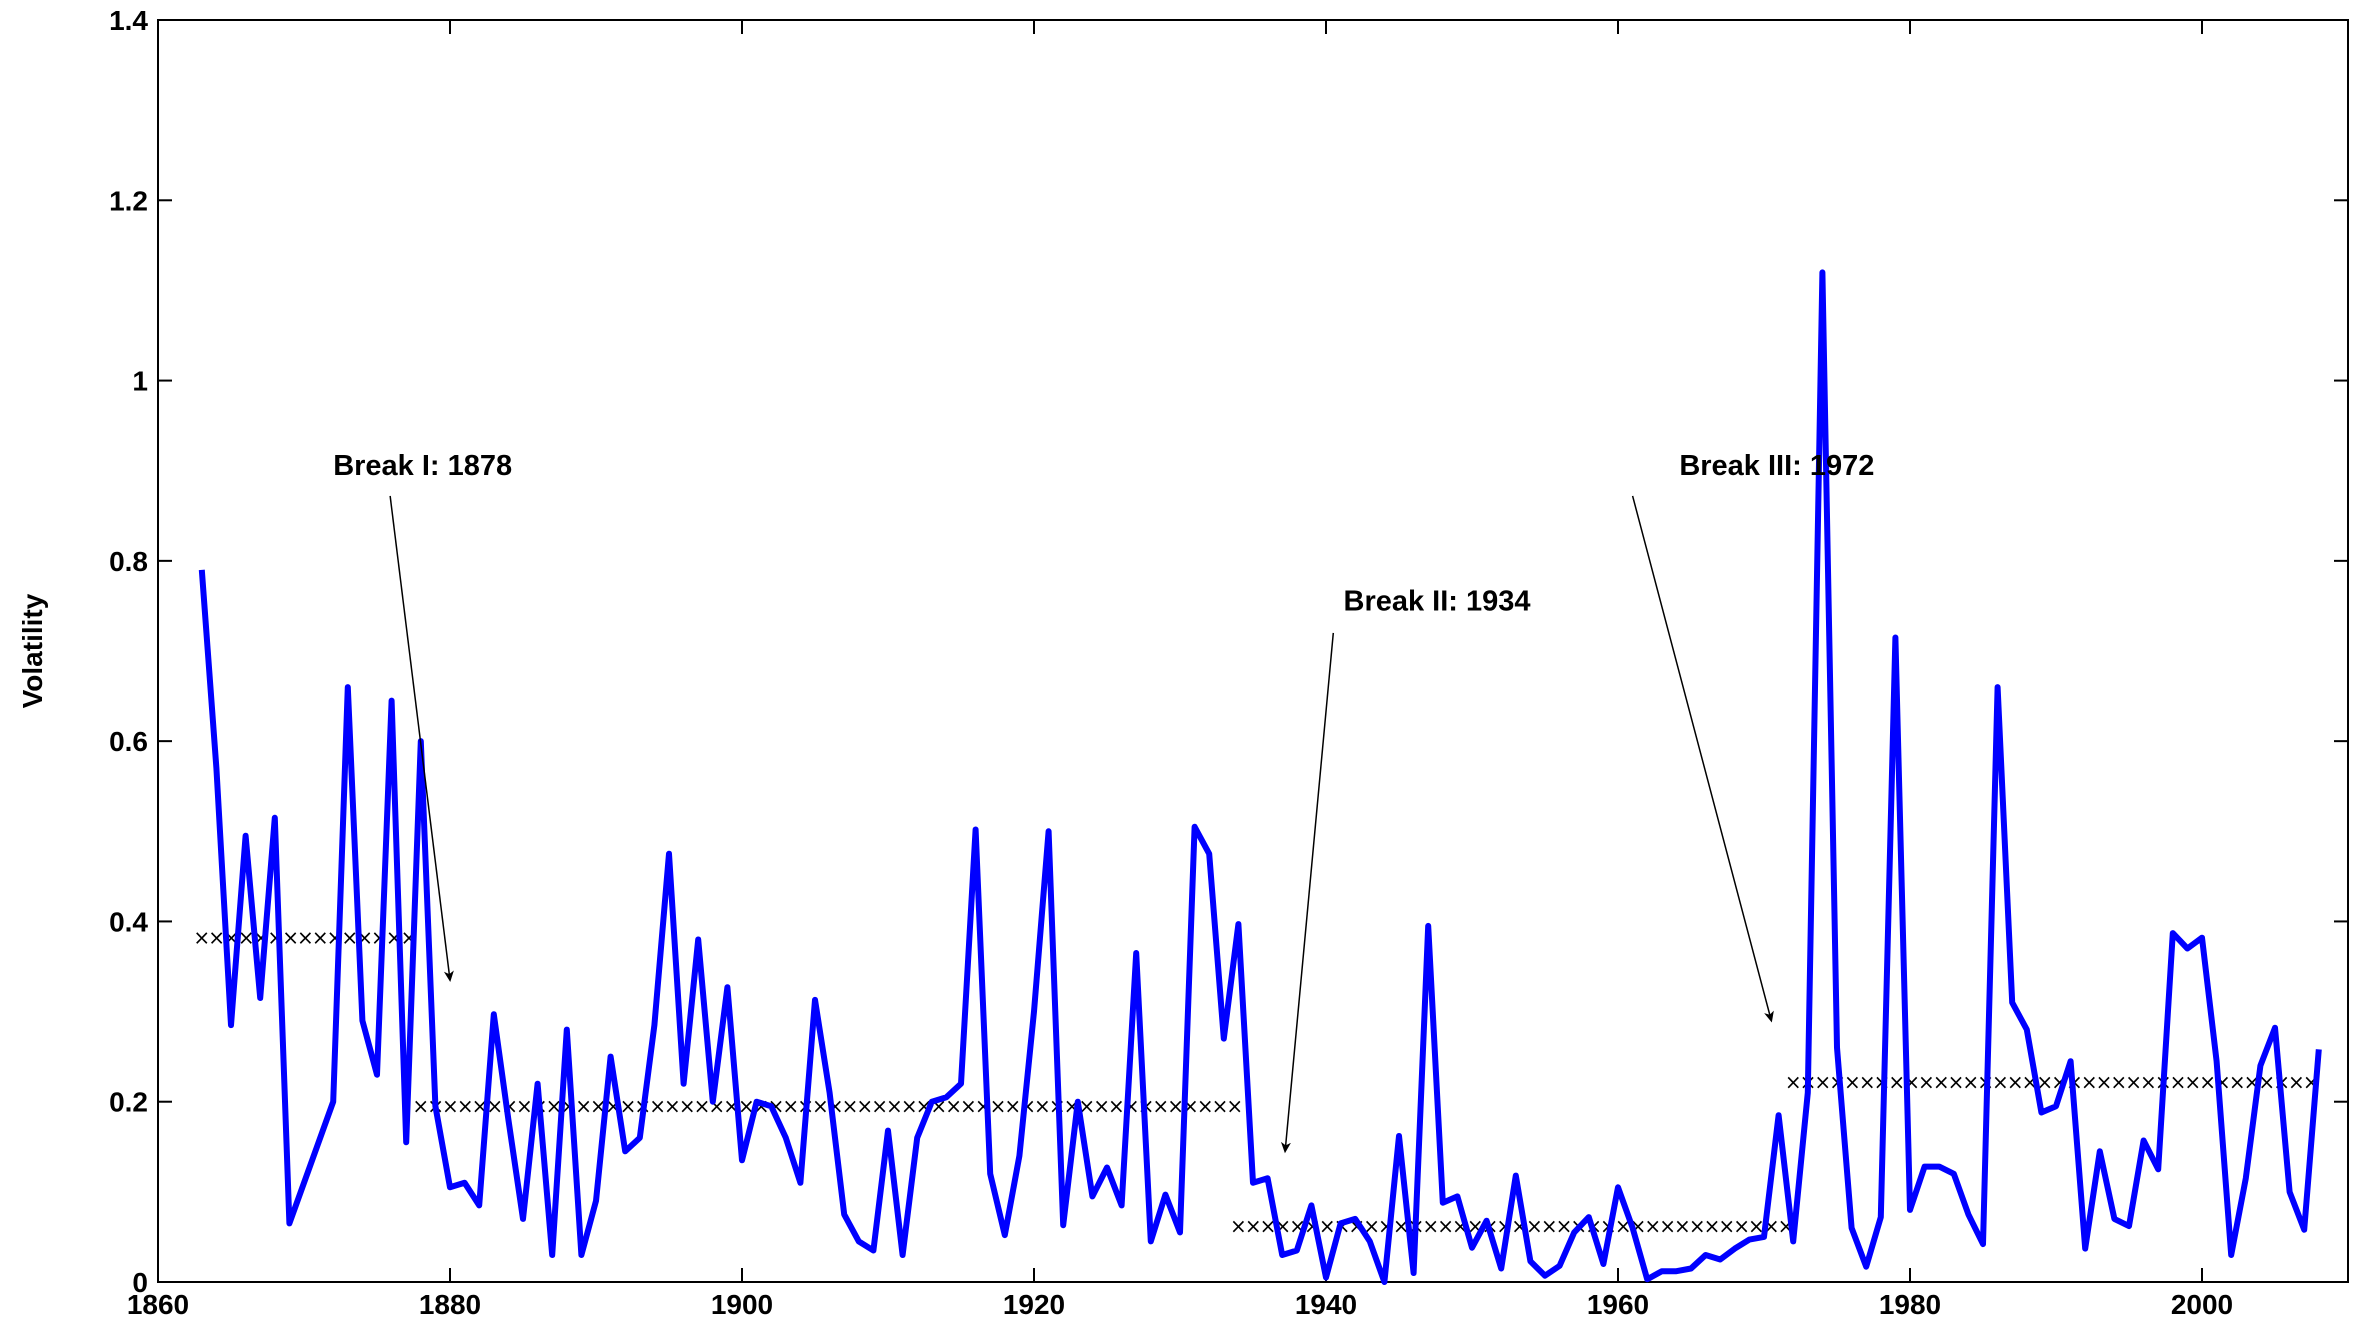 The image size is (2361, 1328). What do you see at coordinates (140, 381) in the screenshot?
I see `y-tick-label: 1` at bounding box center [140, 381].